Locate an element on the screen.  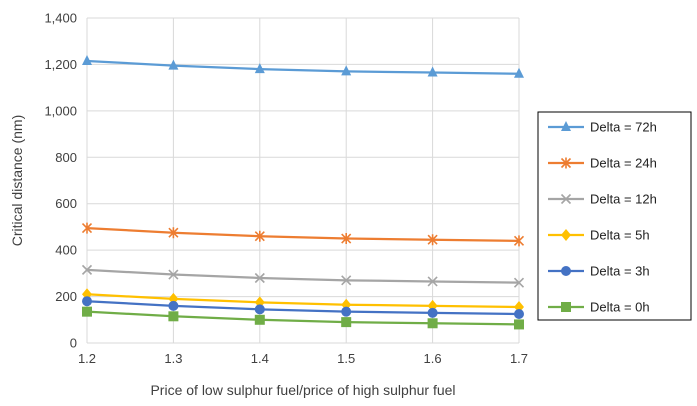
legend-entry: Delta = 0h is located at coordinates (599, 307).